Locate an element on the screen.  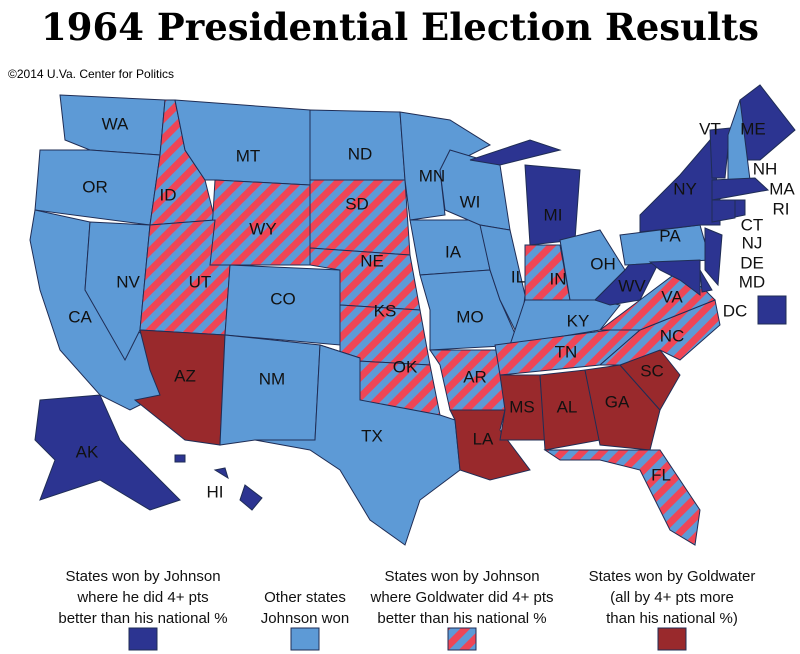
state-label: WY is located at coordinates (262, 228).